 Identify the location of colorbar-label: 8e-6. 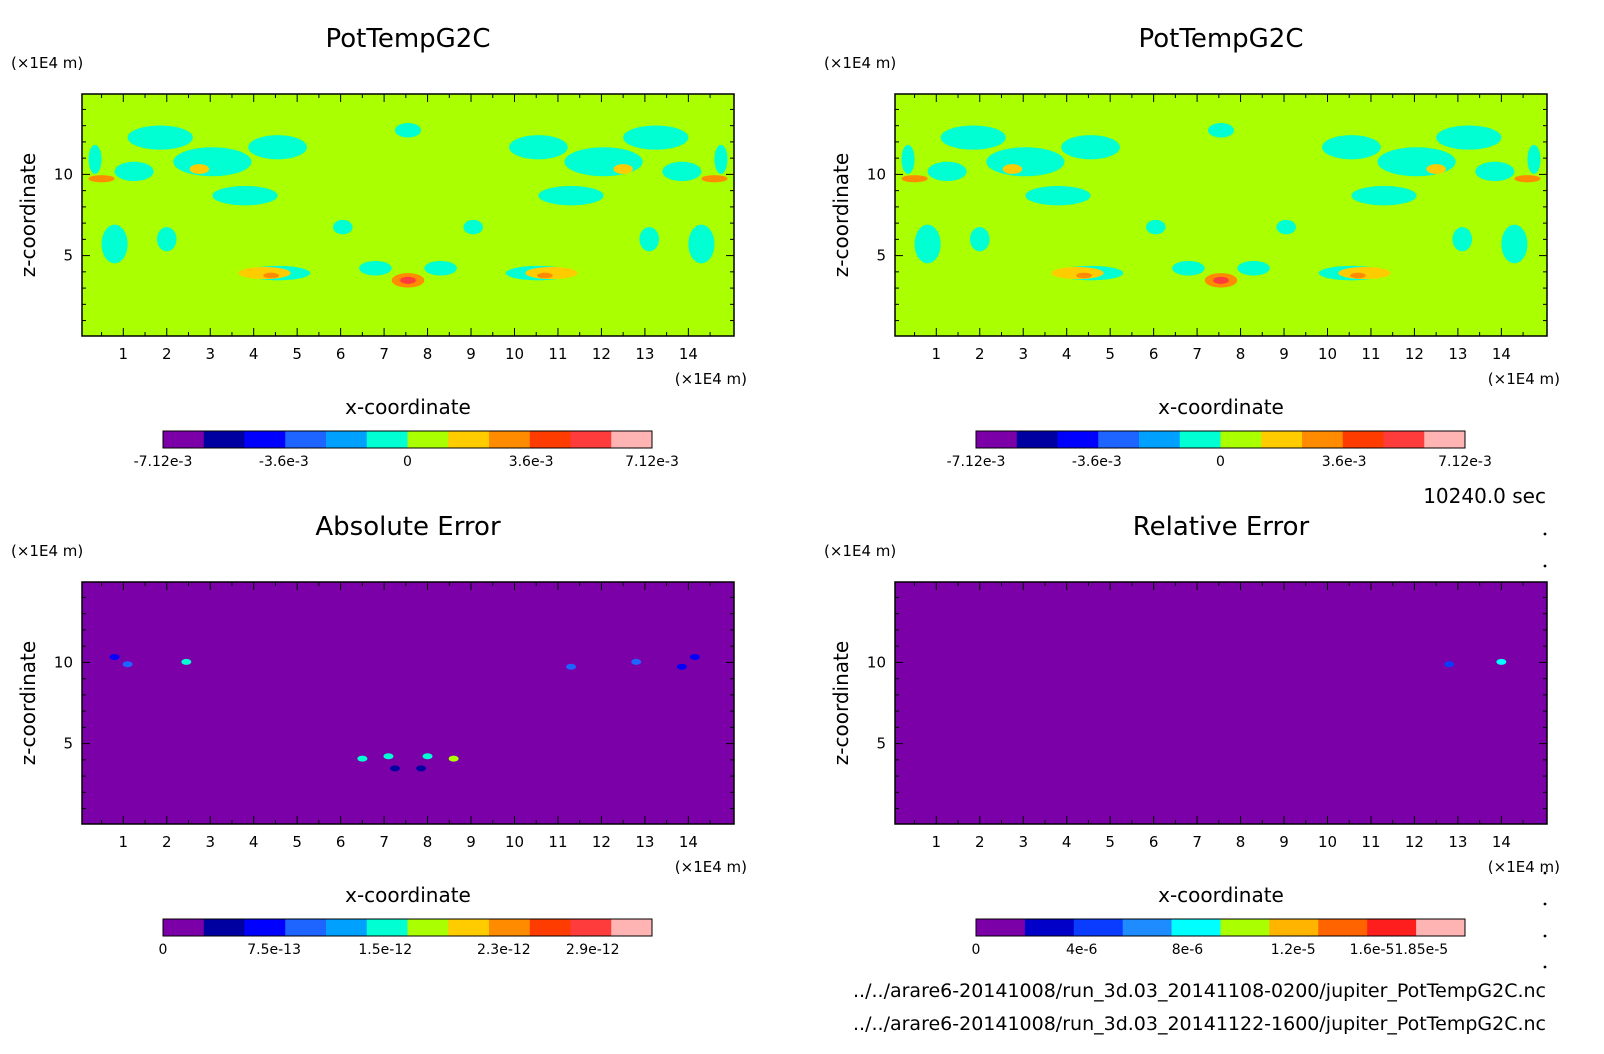
(1188, 950).